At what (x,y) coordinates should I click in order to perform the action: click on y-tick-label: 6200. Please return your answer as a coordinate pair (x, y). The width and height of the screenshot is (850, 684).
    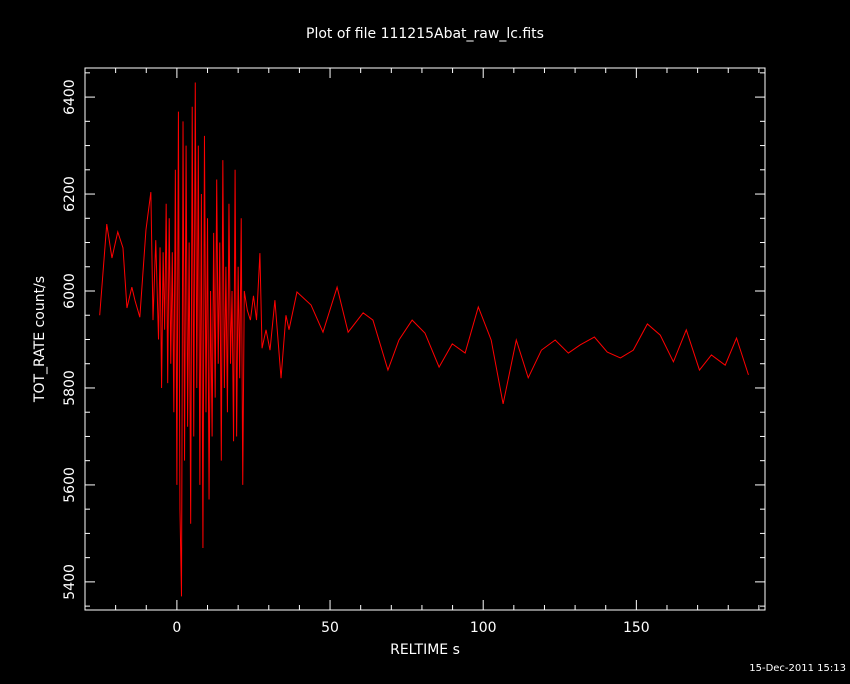
    Looking at the image, I should click on (70, 194).